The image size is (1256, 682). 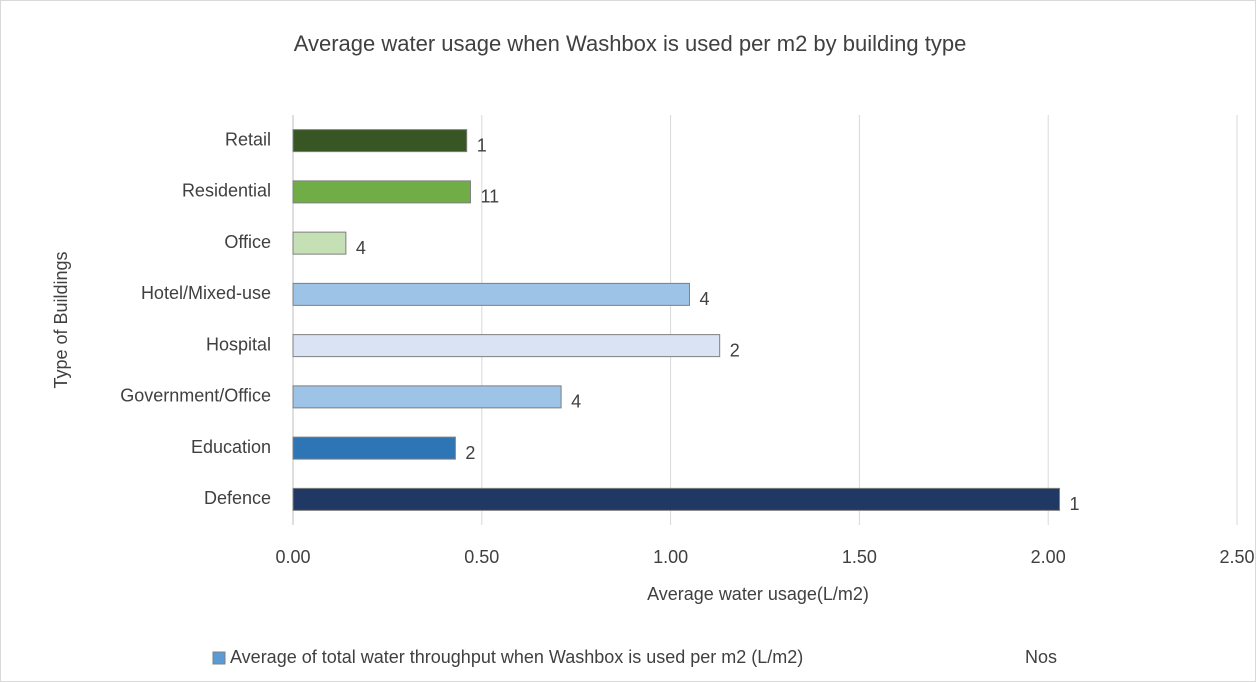 What do you see at coordinates (1236, 557) in the screenshot?
I see `x-tick-label: 2.50` at bounding box center [1236, 557].